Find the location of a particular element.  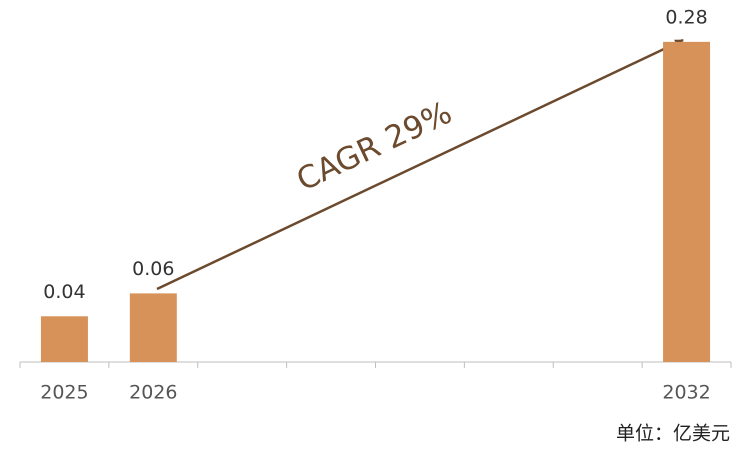

value-label: 0.04 is located at coordinates (64, 292).